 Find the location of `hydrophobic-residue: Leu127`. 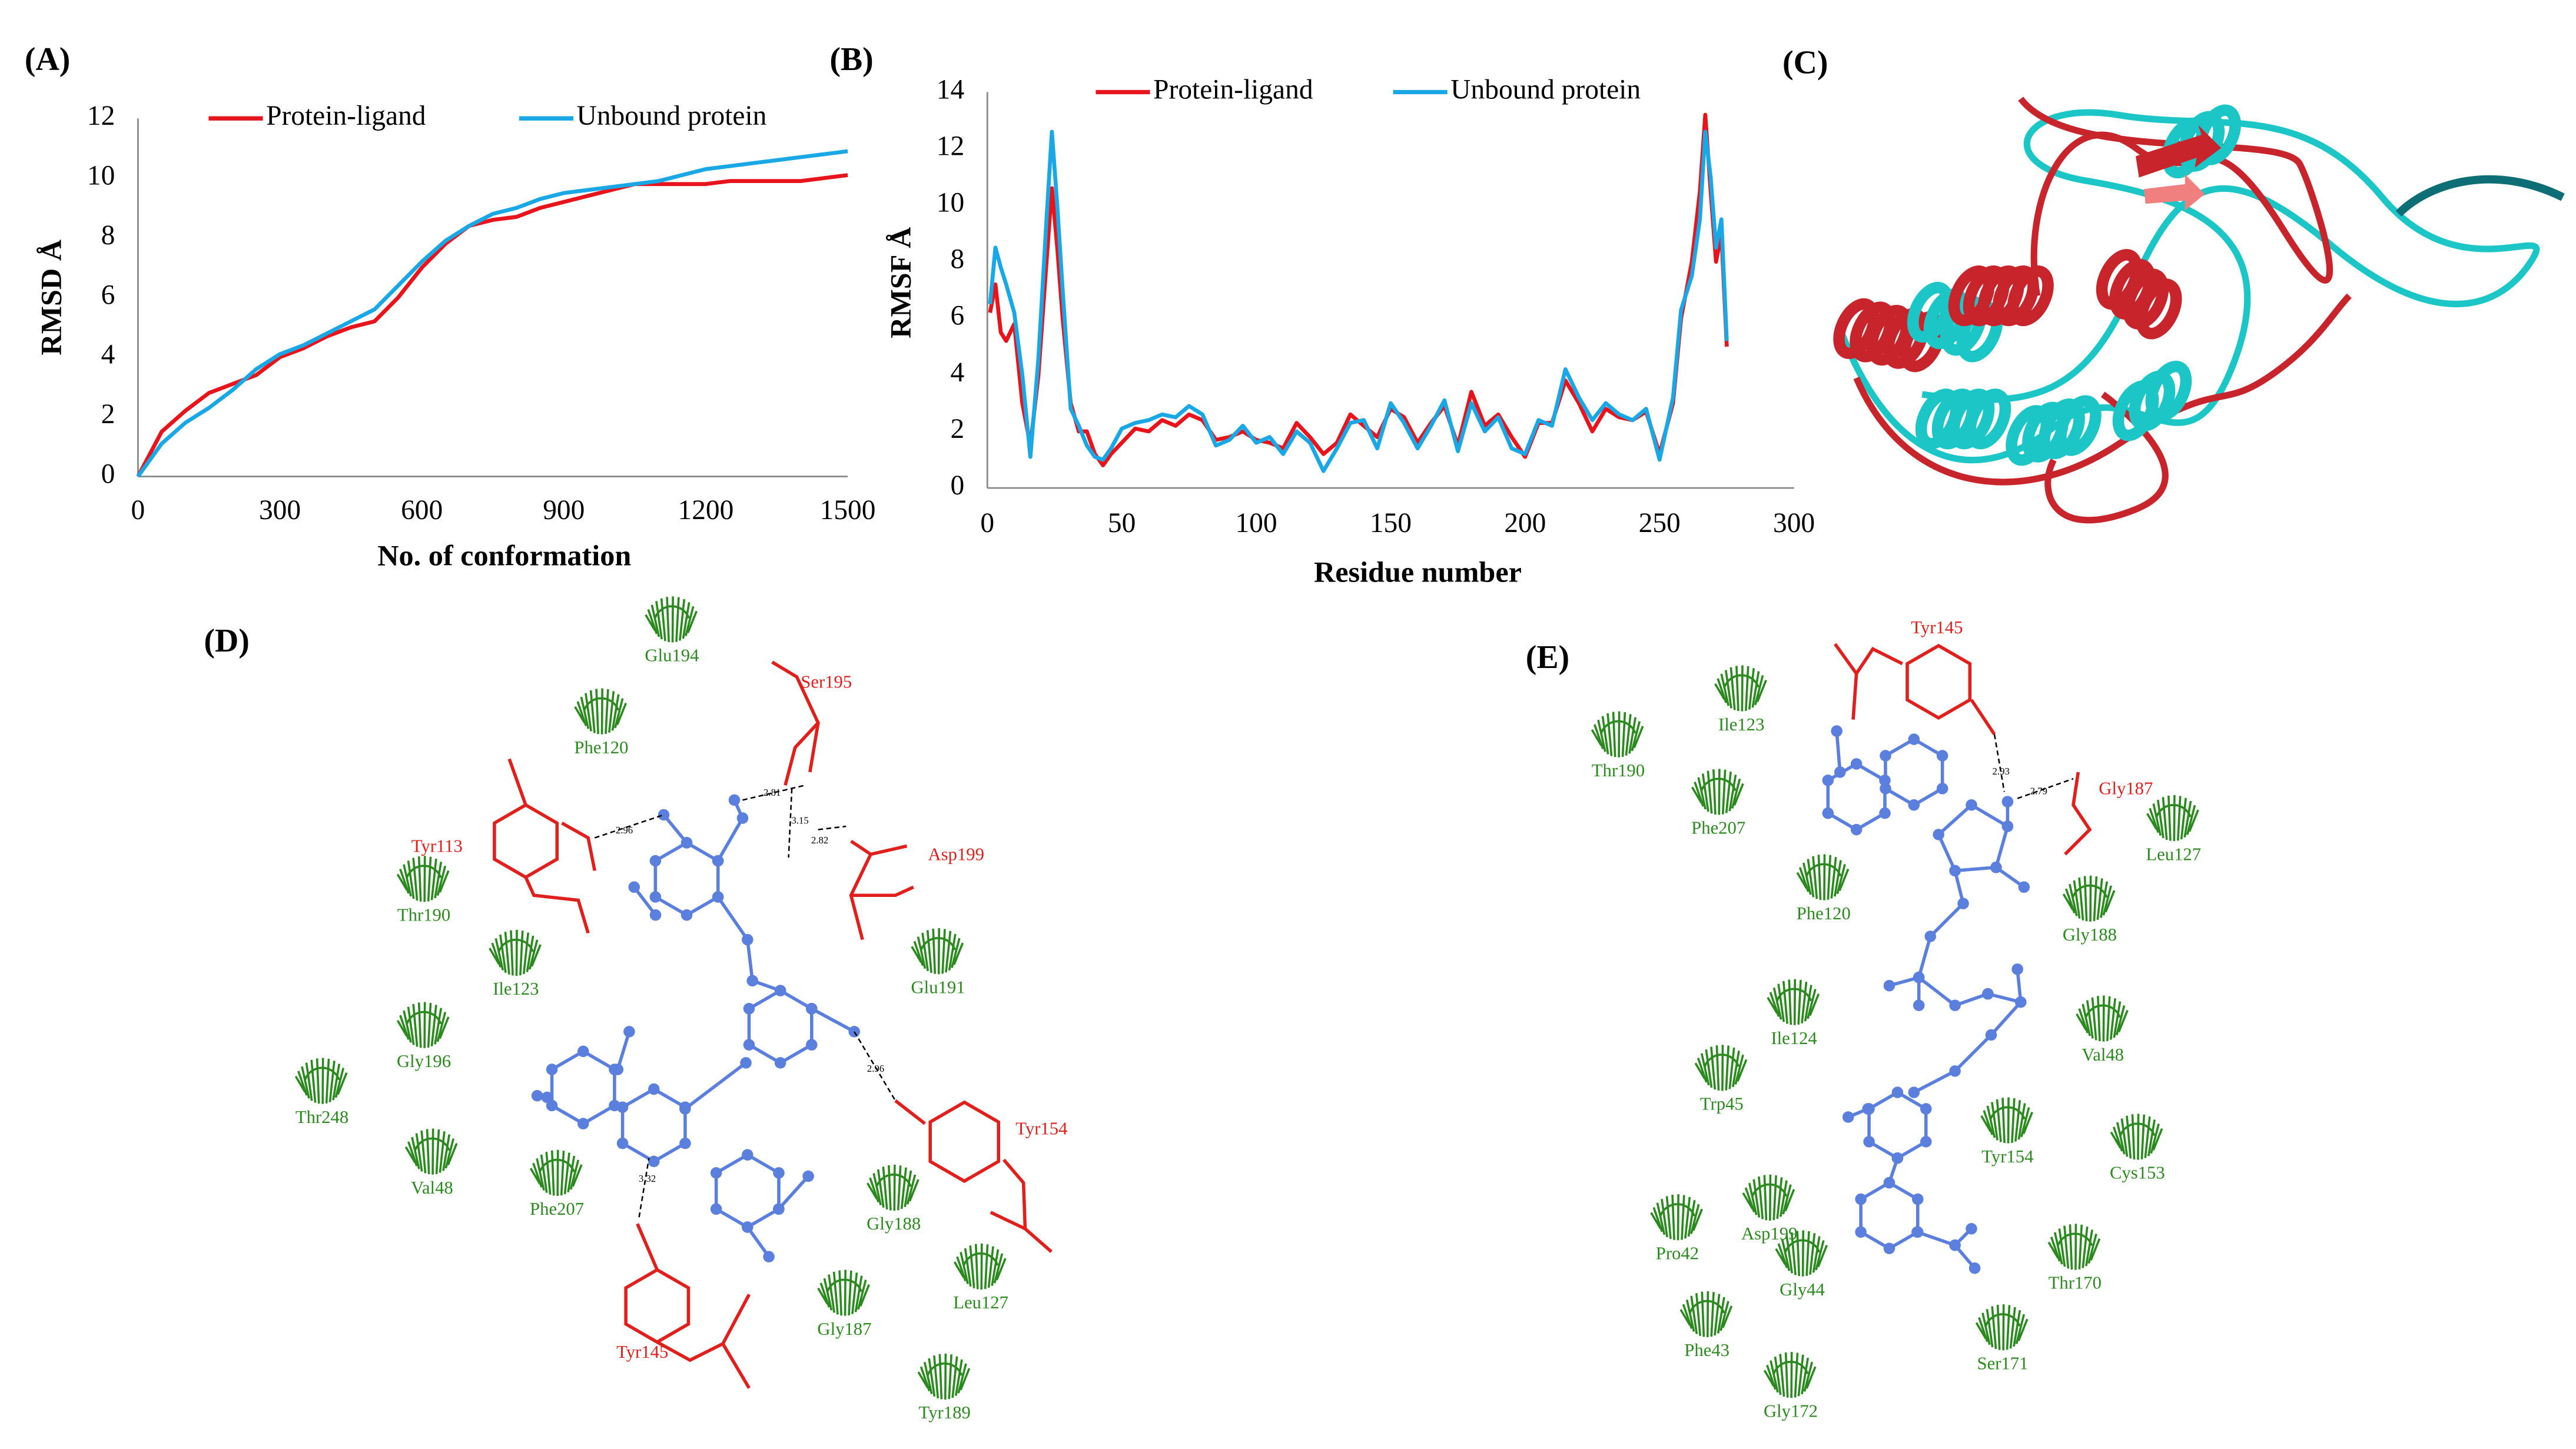

hydrophobic-residue: Leu127 is located at coordinates (2173, 854).